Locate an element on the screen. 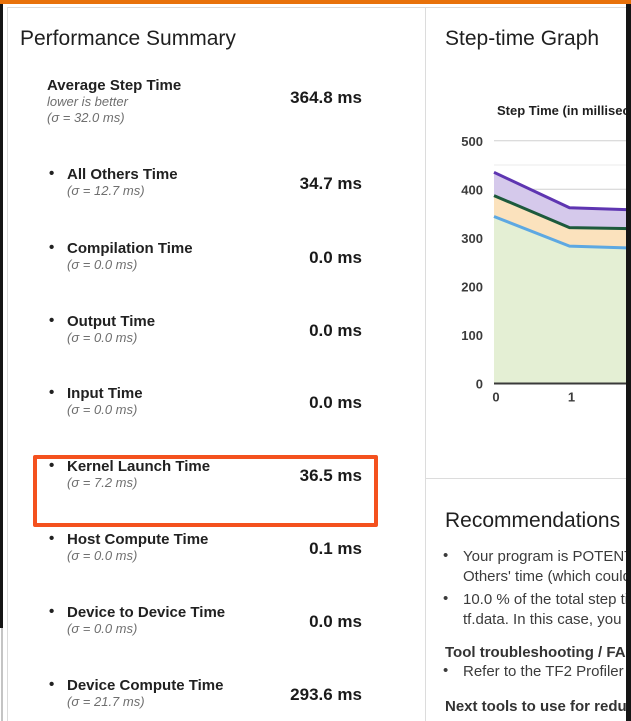 This screenshot has height=721, width=631. metric-sigma: (σ = 12.7 ms) is located at coordinates (106, 190).